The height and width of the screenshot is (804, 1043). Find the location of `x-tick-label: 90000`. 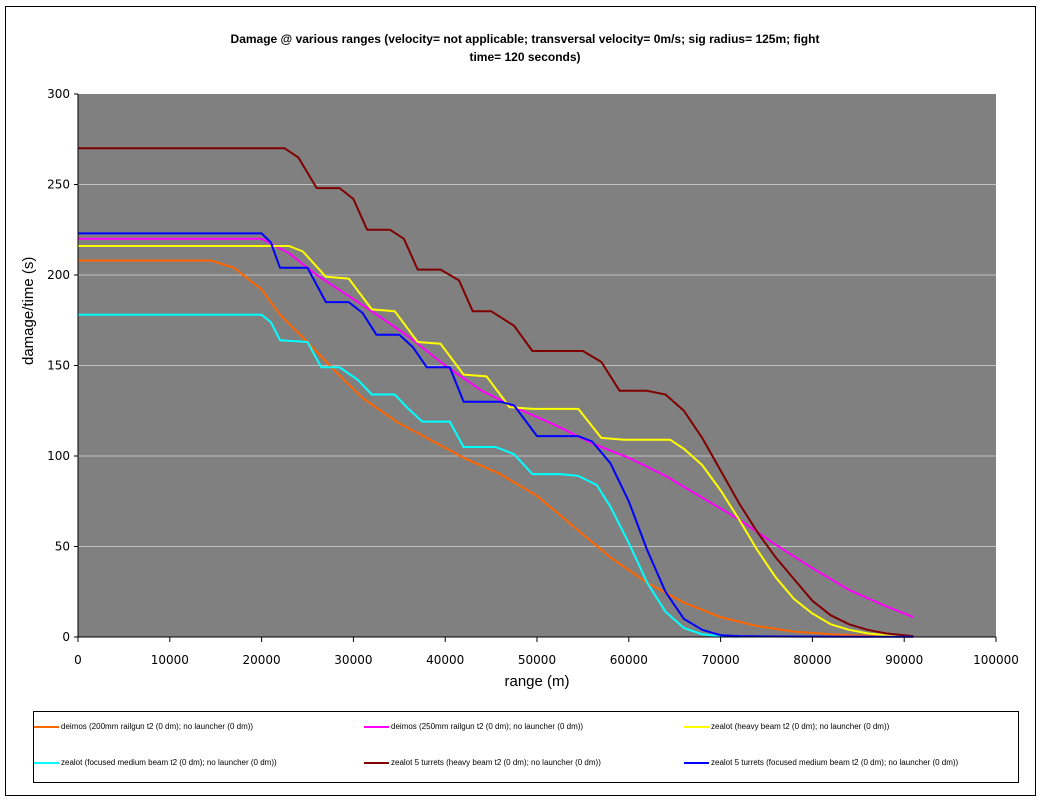

x-tick-label: 90000 is located at coordinates (904, 660).